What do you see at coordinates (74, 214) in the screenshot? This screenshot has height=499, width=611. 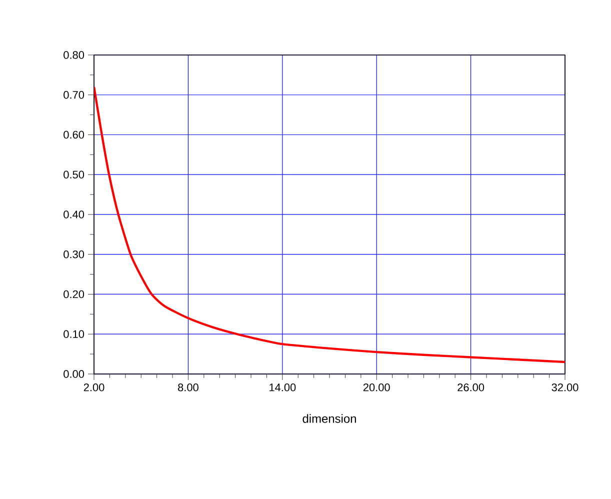 I see `y-tick-label: 0.40` at bounding box center [74, 214].